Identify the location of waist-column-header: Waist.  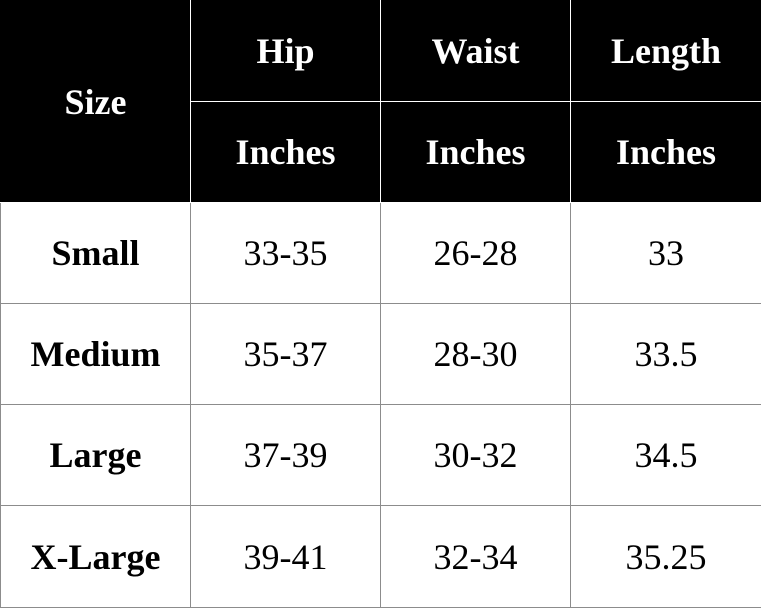
(476, 51).